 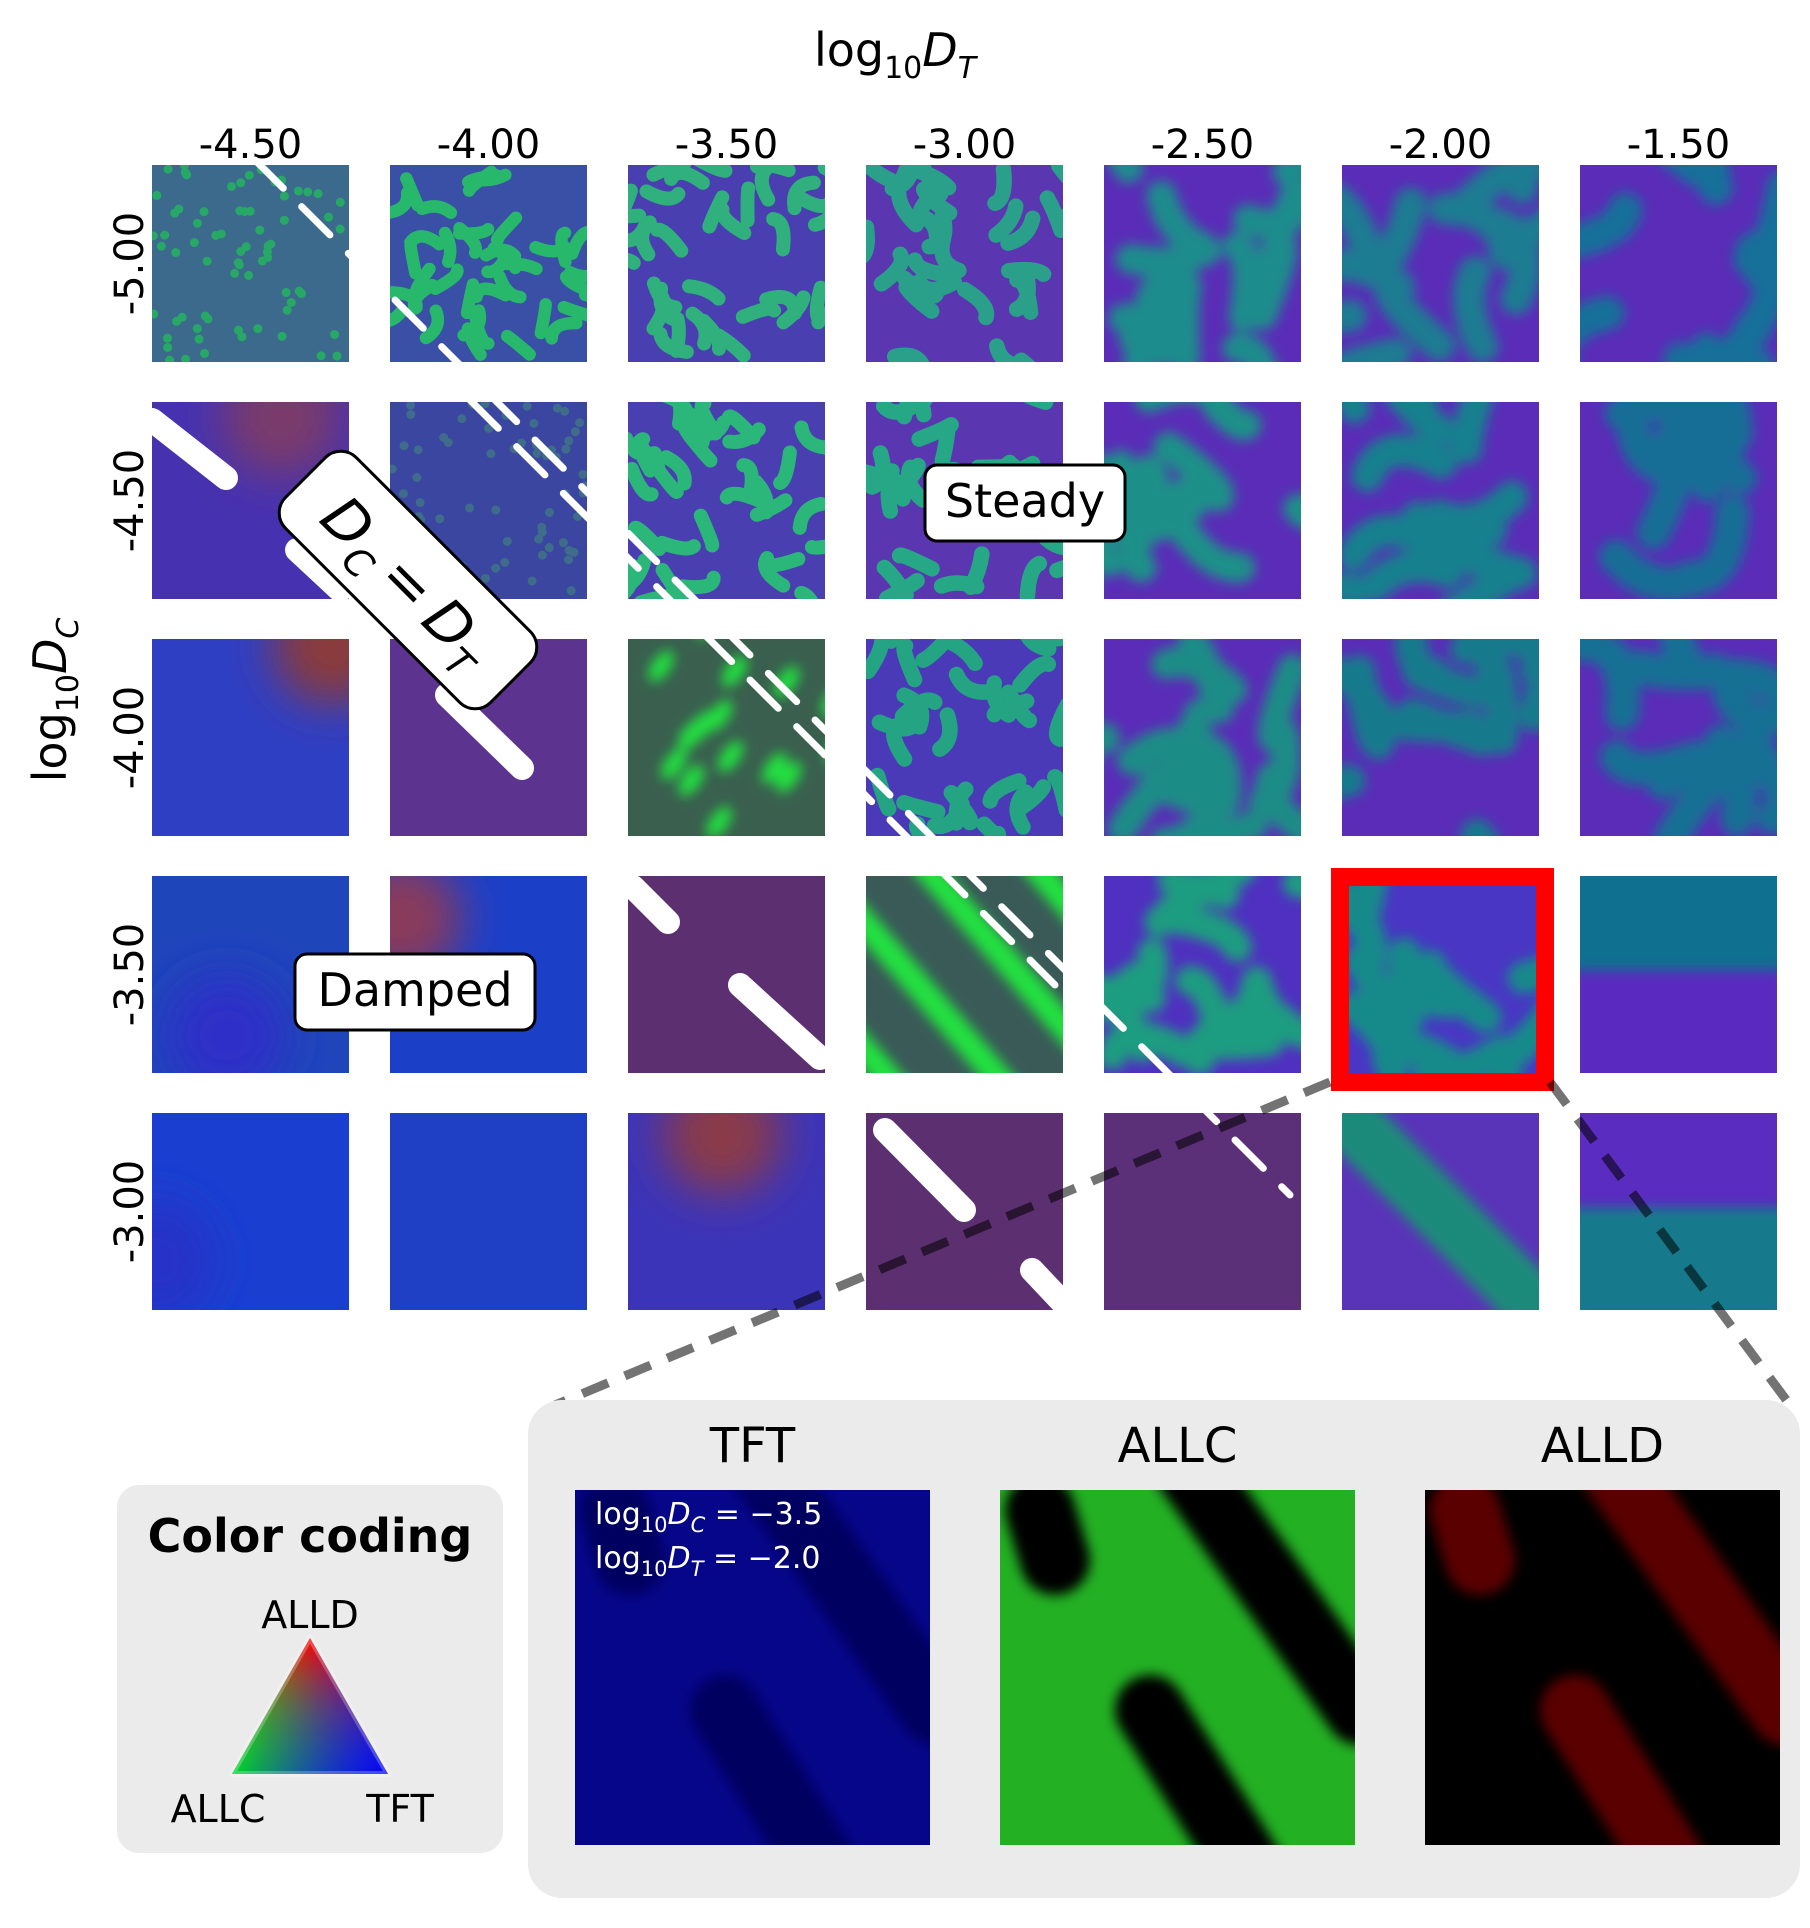 I want to click on y-tick-labels: -5.00 -4.50 -4.00 -3.50 -3.00, so click(x=130, y=738).